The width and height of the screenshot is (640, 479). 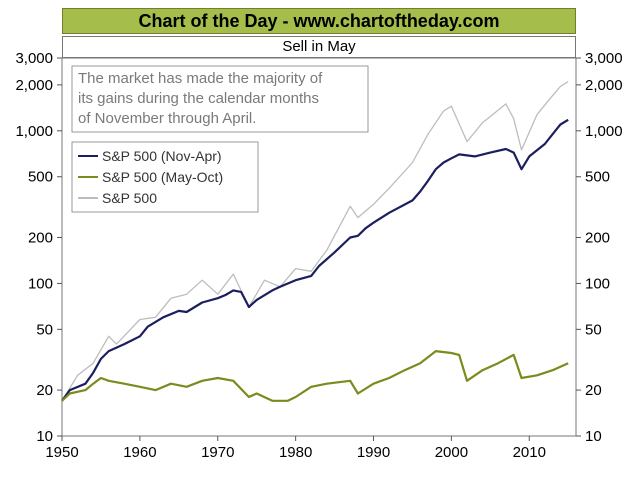 I want to click on y-tick-label-left: 10, so click(x=44, y=436).